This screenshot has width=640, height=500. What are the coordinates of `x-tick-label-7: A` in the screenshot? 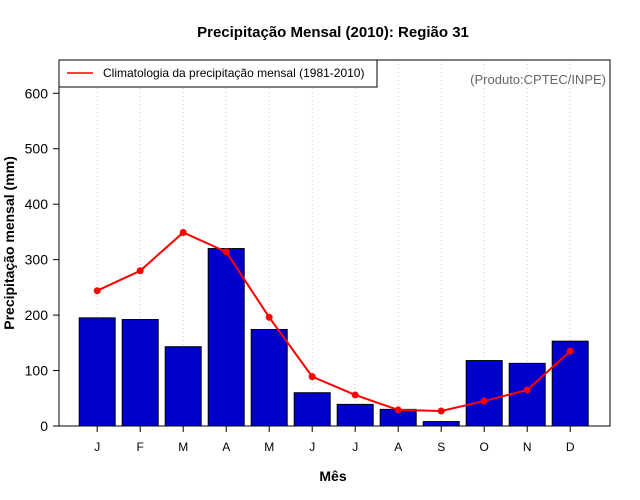 It's located at (398, 447).